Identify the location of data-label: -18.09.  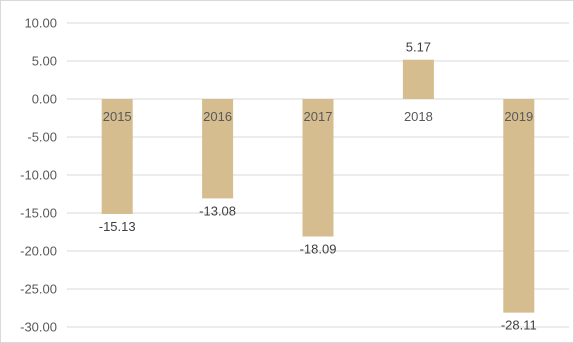
(318, 248).